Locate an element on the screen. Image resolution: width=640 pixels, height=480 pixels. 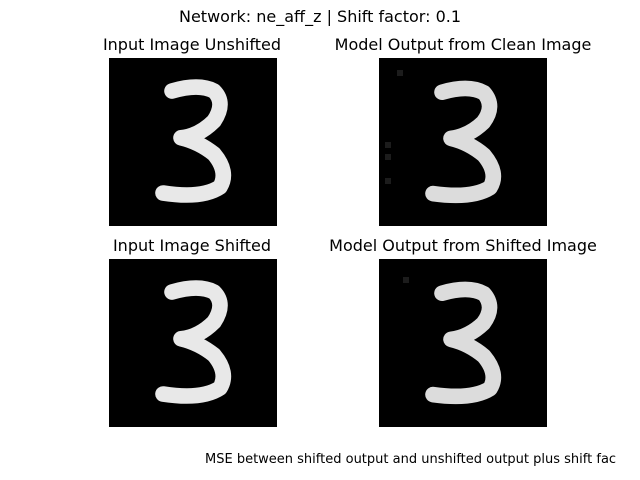
panel-input-unshifted is located at coordinates (193, 142).